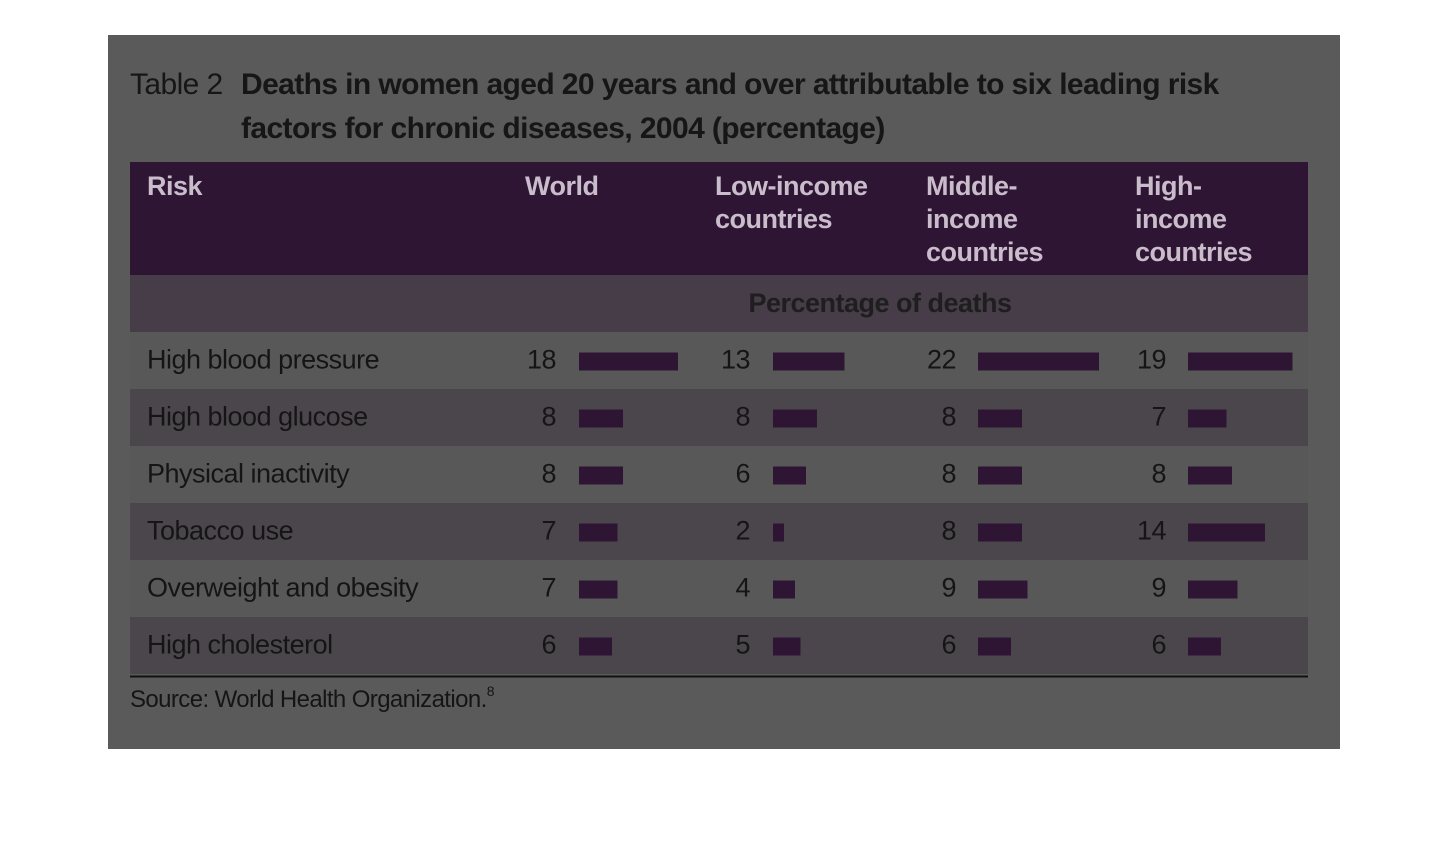 The width and height of the screenshot is (1450, 844). What do you see at coordinates (248, 474) in the screenshot?
I see `risk-label: Physical inactivity` at bounding box center [248, 474].